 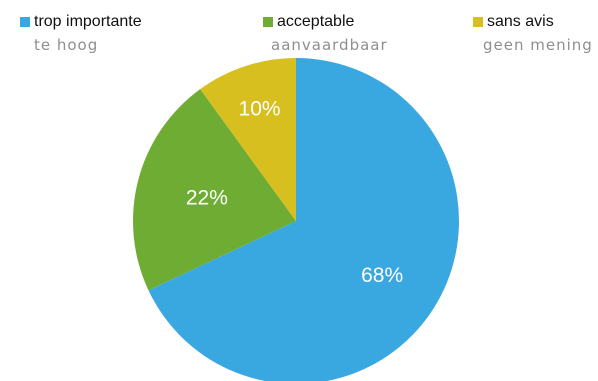 I want to click on legend-sublabel-aanvaardbaar: aanvaardbaar, so click(x=329, y=45).